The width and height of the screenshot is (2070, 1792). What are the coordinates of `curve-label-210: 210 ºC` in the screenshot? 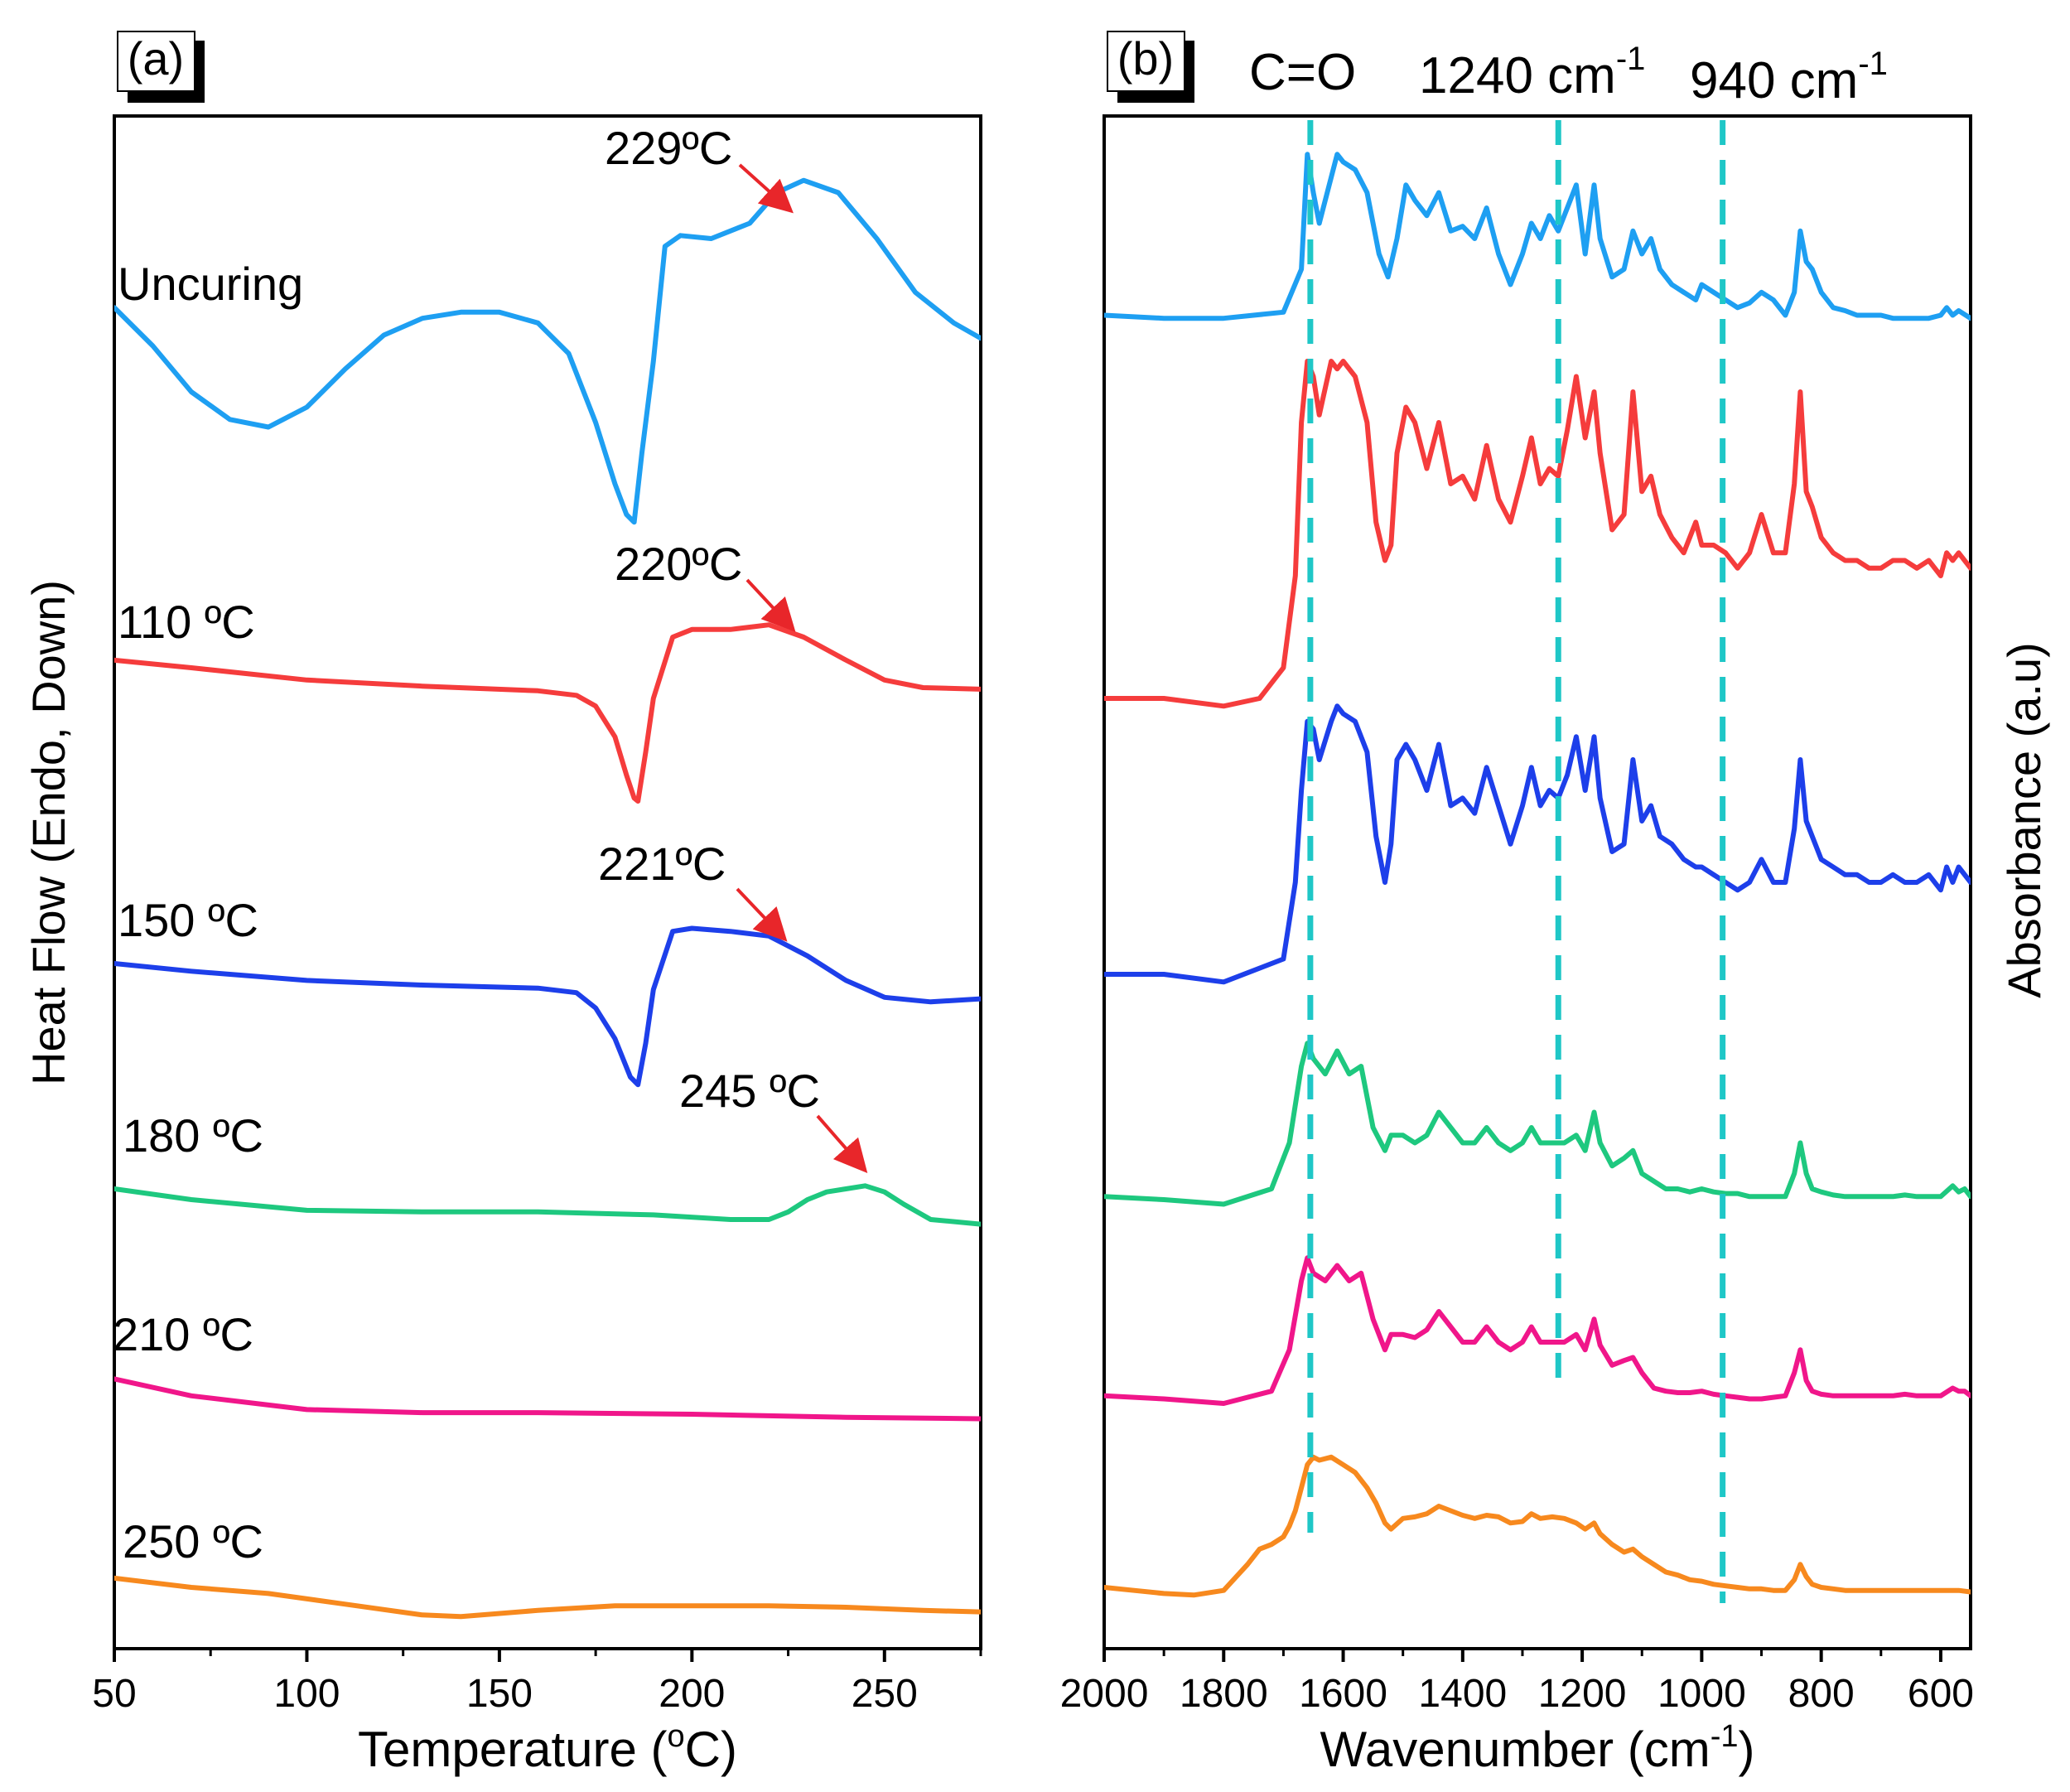 It's located at (183, 1334).